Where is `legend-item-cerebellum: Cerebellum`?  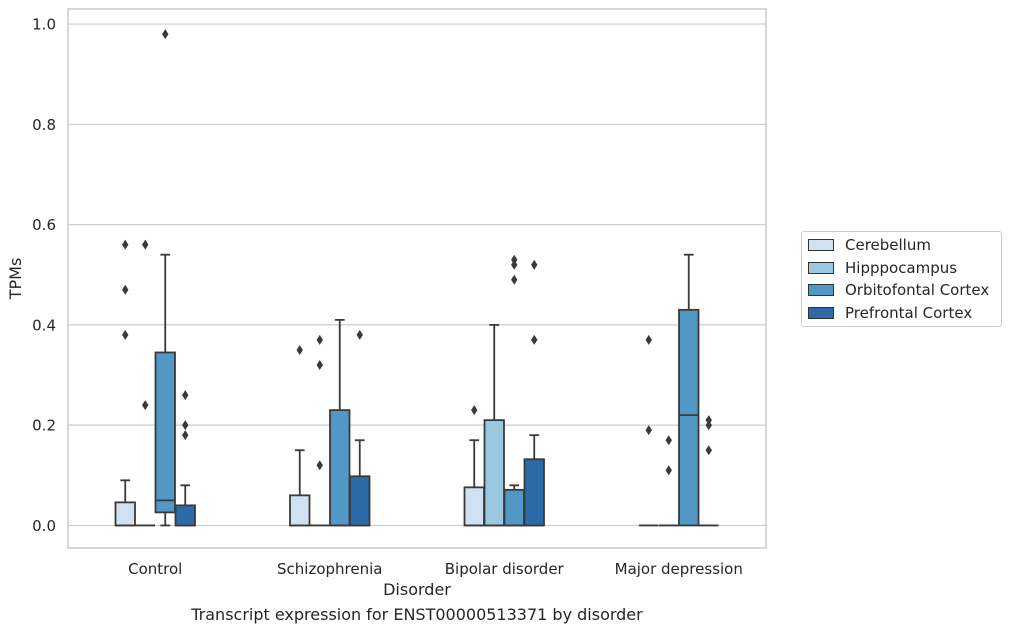
legend-item-cerebellum: Cerebellum is located at coordinates (869, 245).